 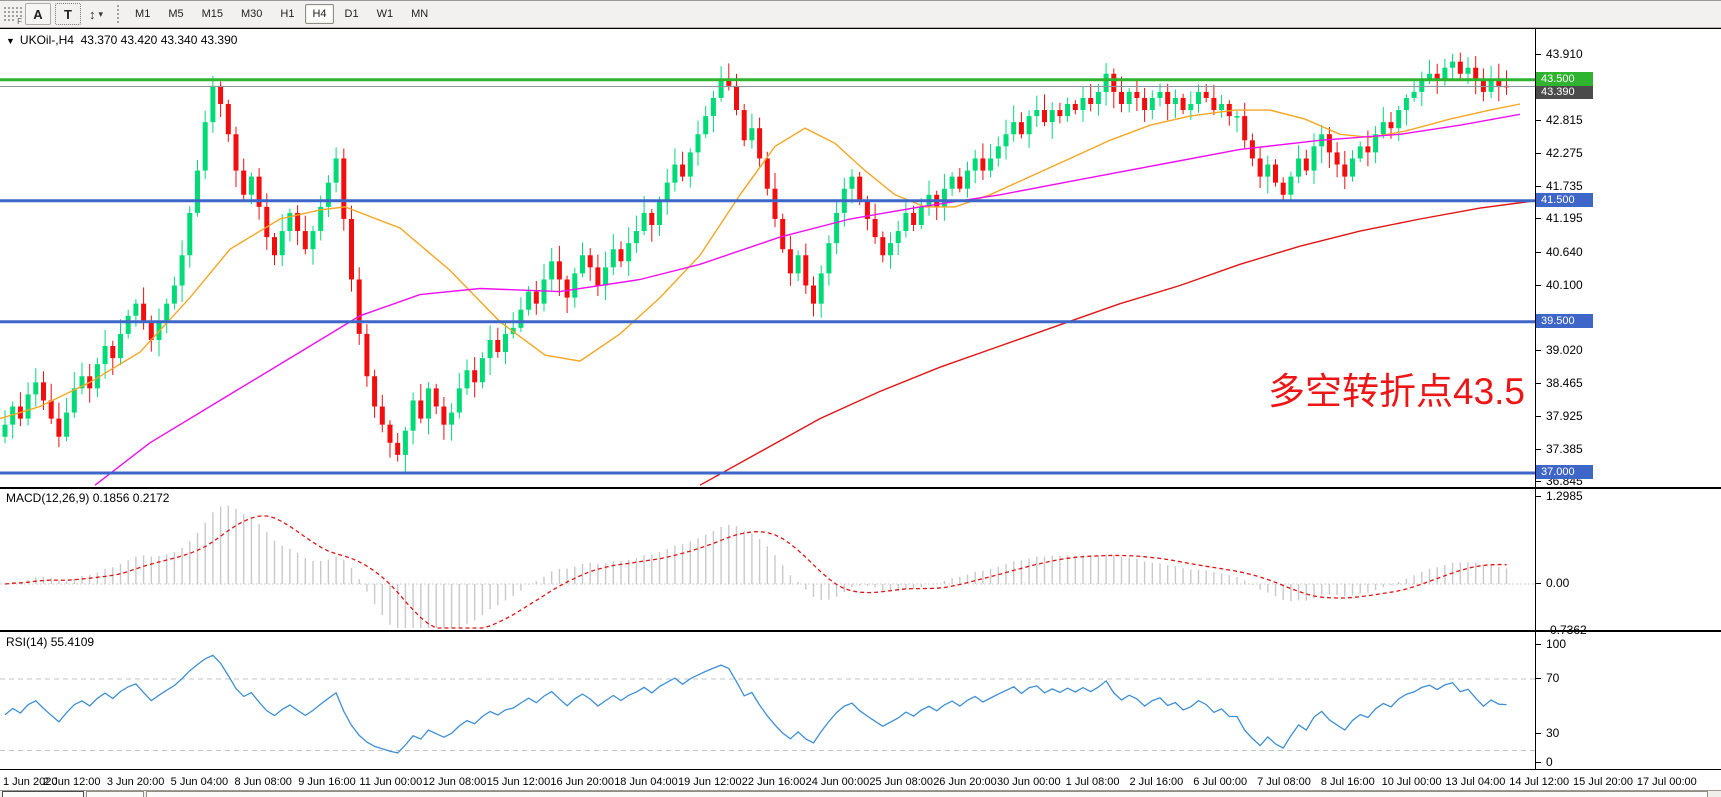 I want to click on timeframe-button-m15: M15, so click(x=212, y=14).